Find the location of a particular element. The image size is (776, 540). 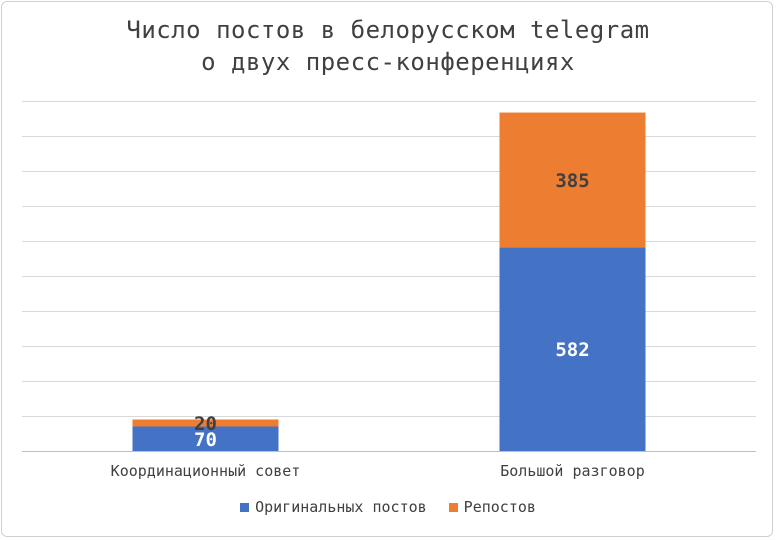

legend-item-original: Оригинальных постов is located at coordinates (333, 507).